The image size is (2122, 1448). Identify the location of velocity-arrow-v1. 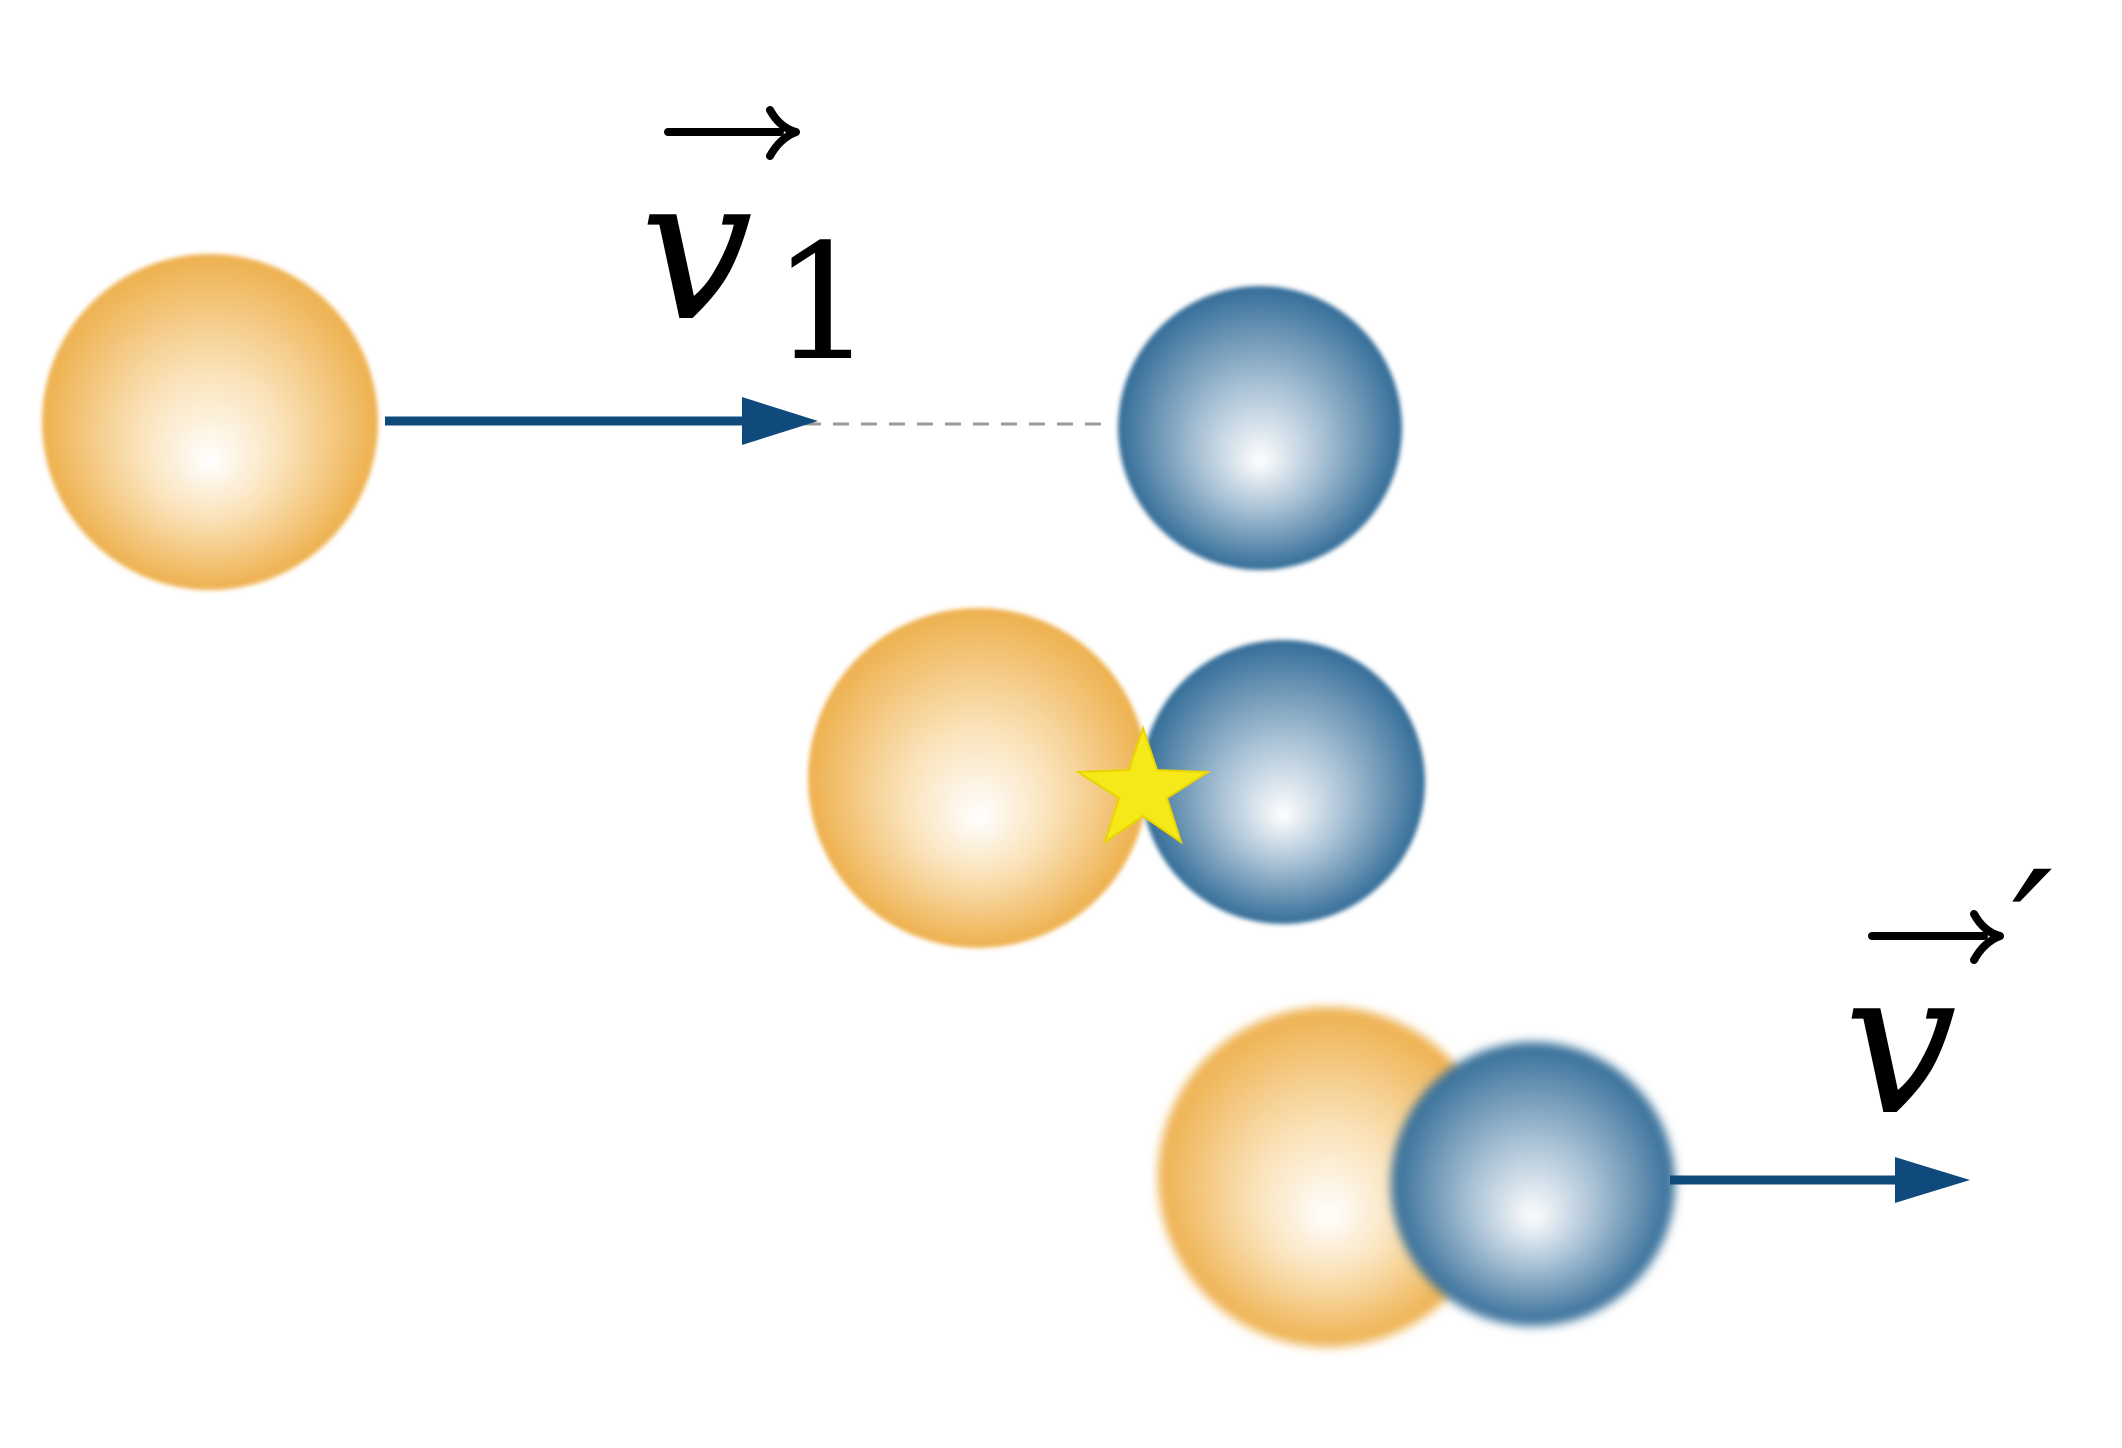
(601, 421).